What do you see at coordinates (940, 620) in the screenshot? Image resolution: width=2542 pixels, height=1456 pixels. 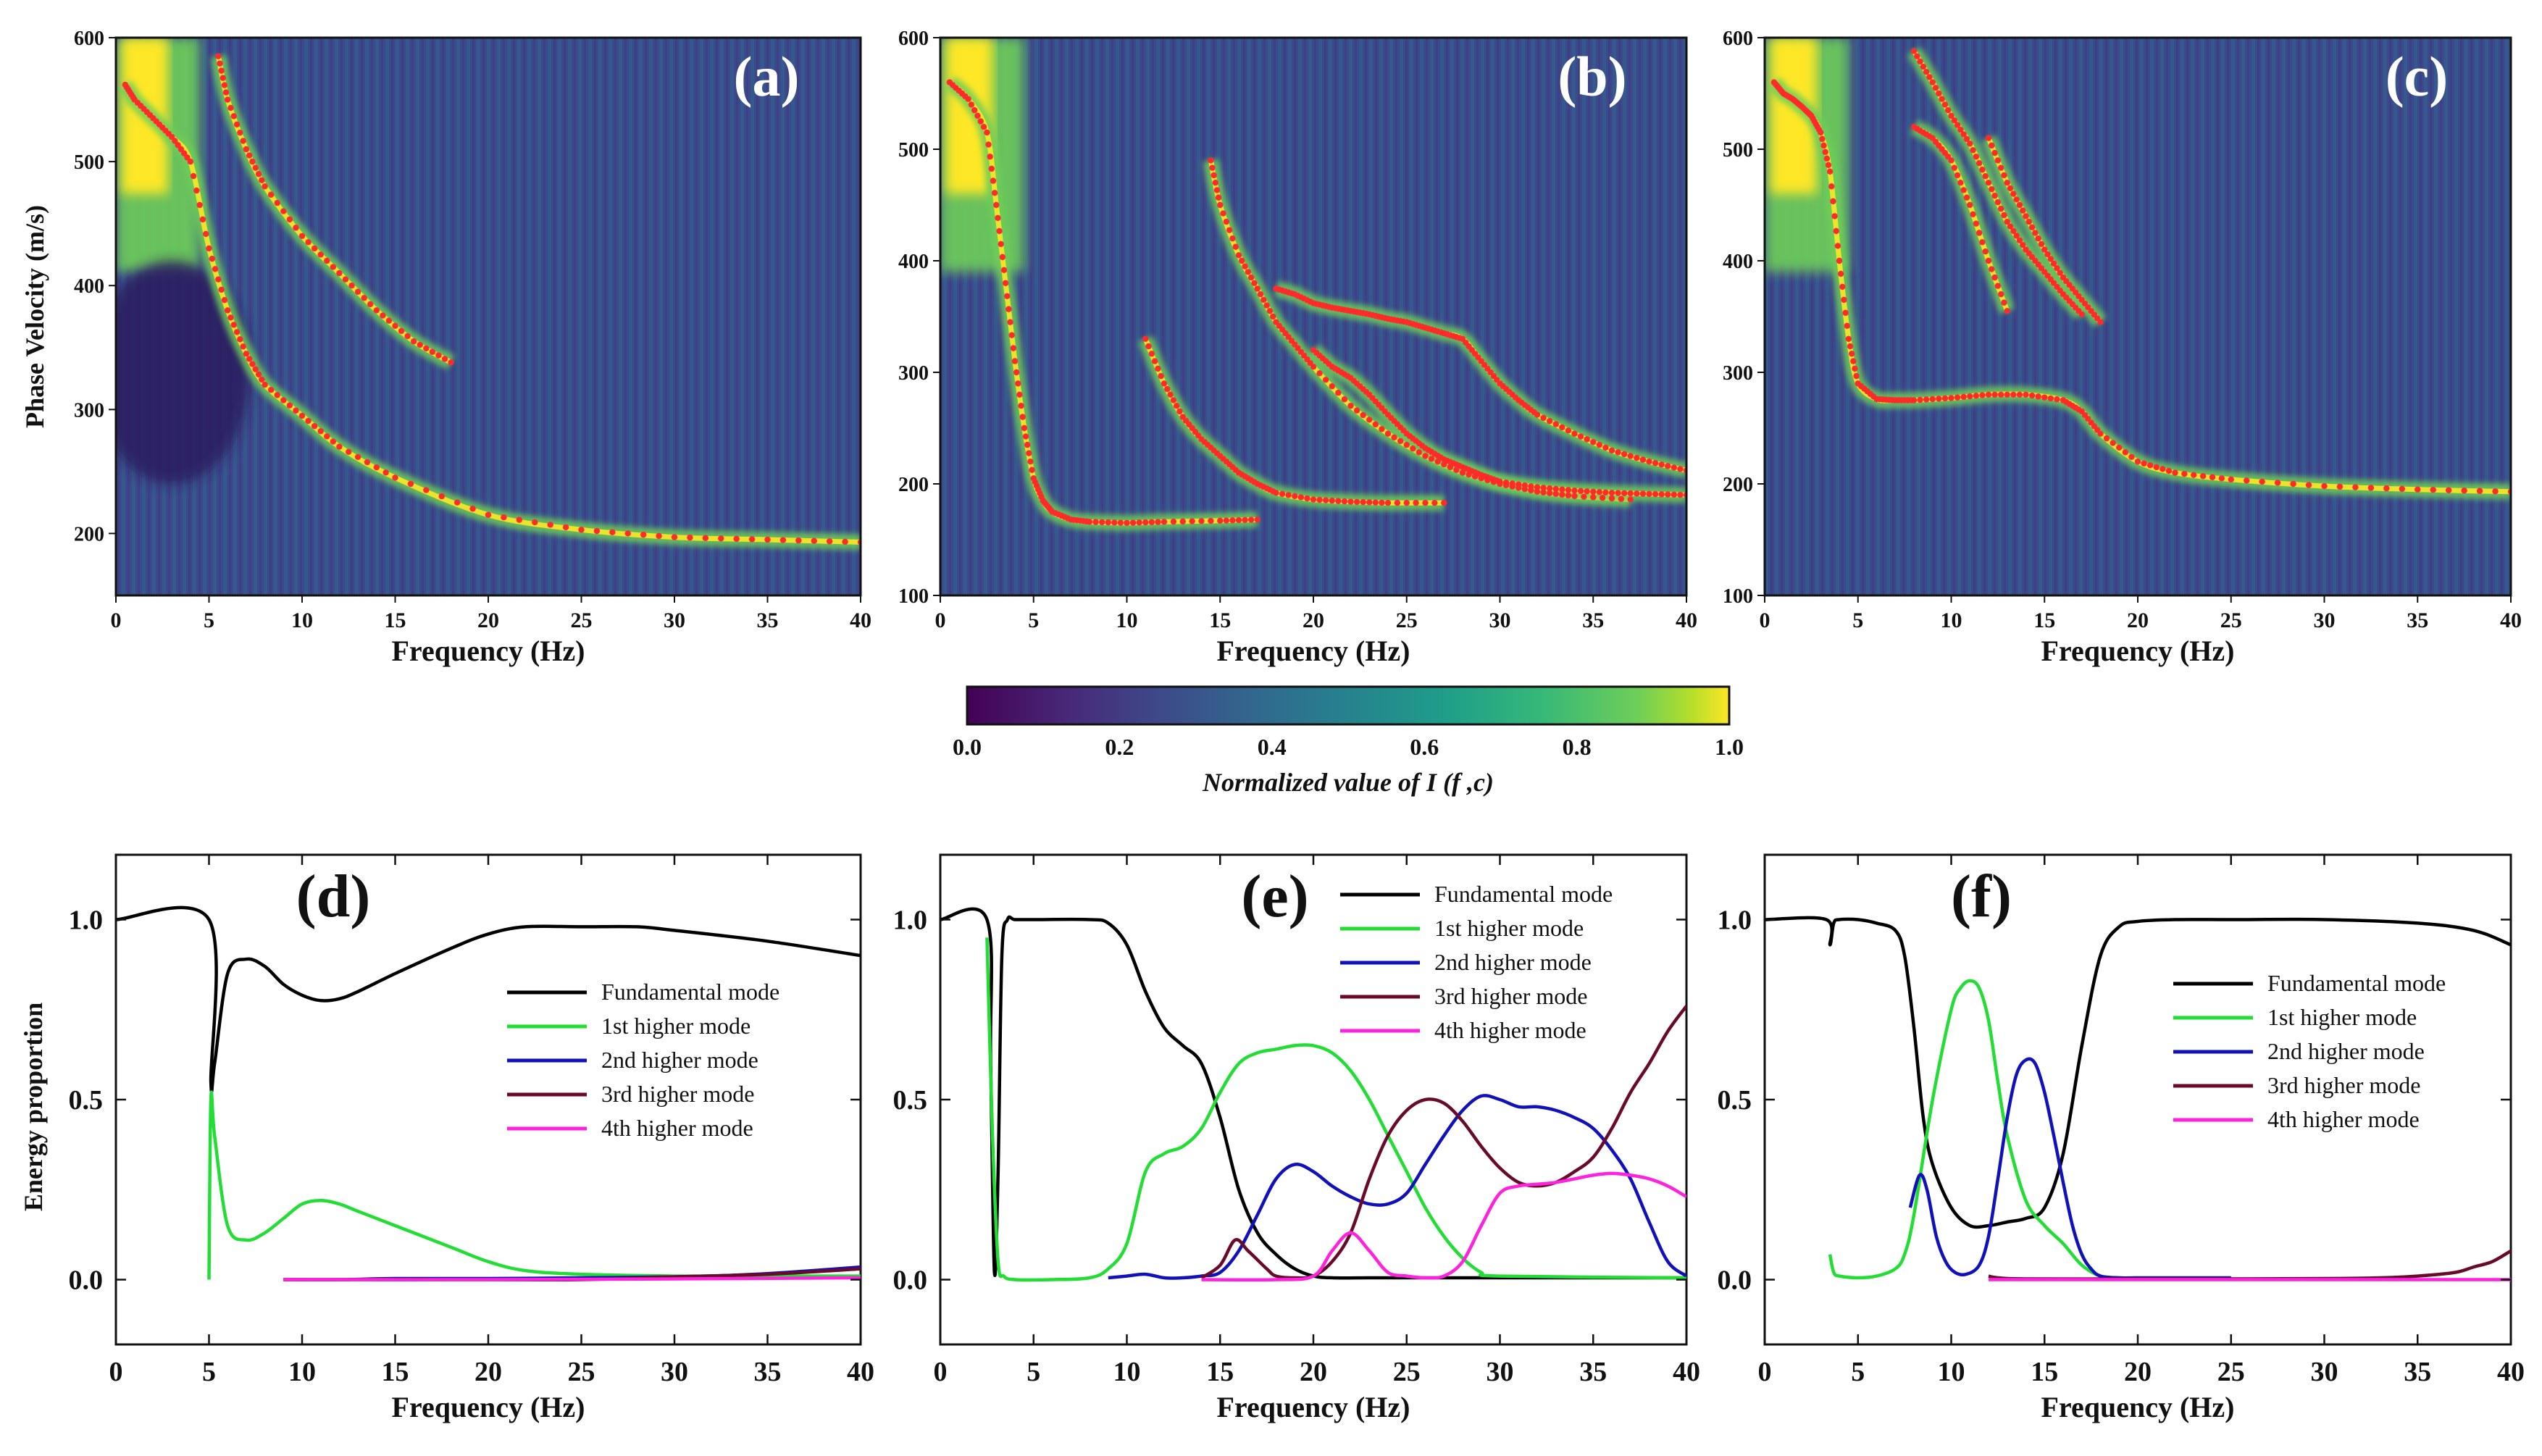 I see `x-tick-label: 0` at bounding box center [940, 620].